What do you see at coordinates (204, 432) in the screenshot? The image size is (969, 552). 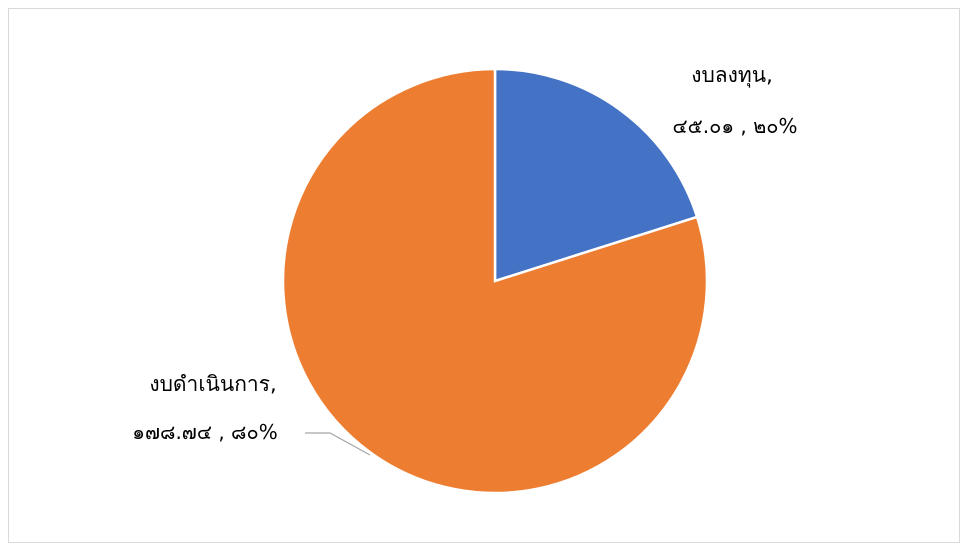 I see `data-label-operating-value: ๑๗๘.๗๔ , ๘๐%` at bounding box center [204, 432].